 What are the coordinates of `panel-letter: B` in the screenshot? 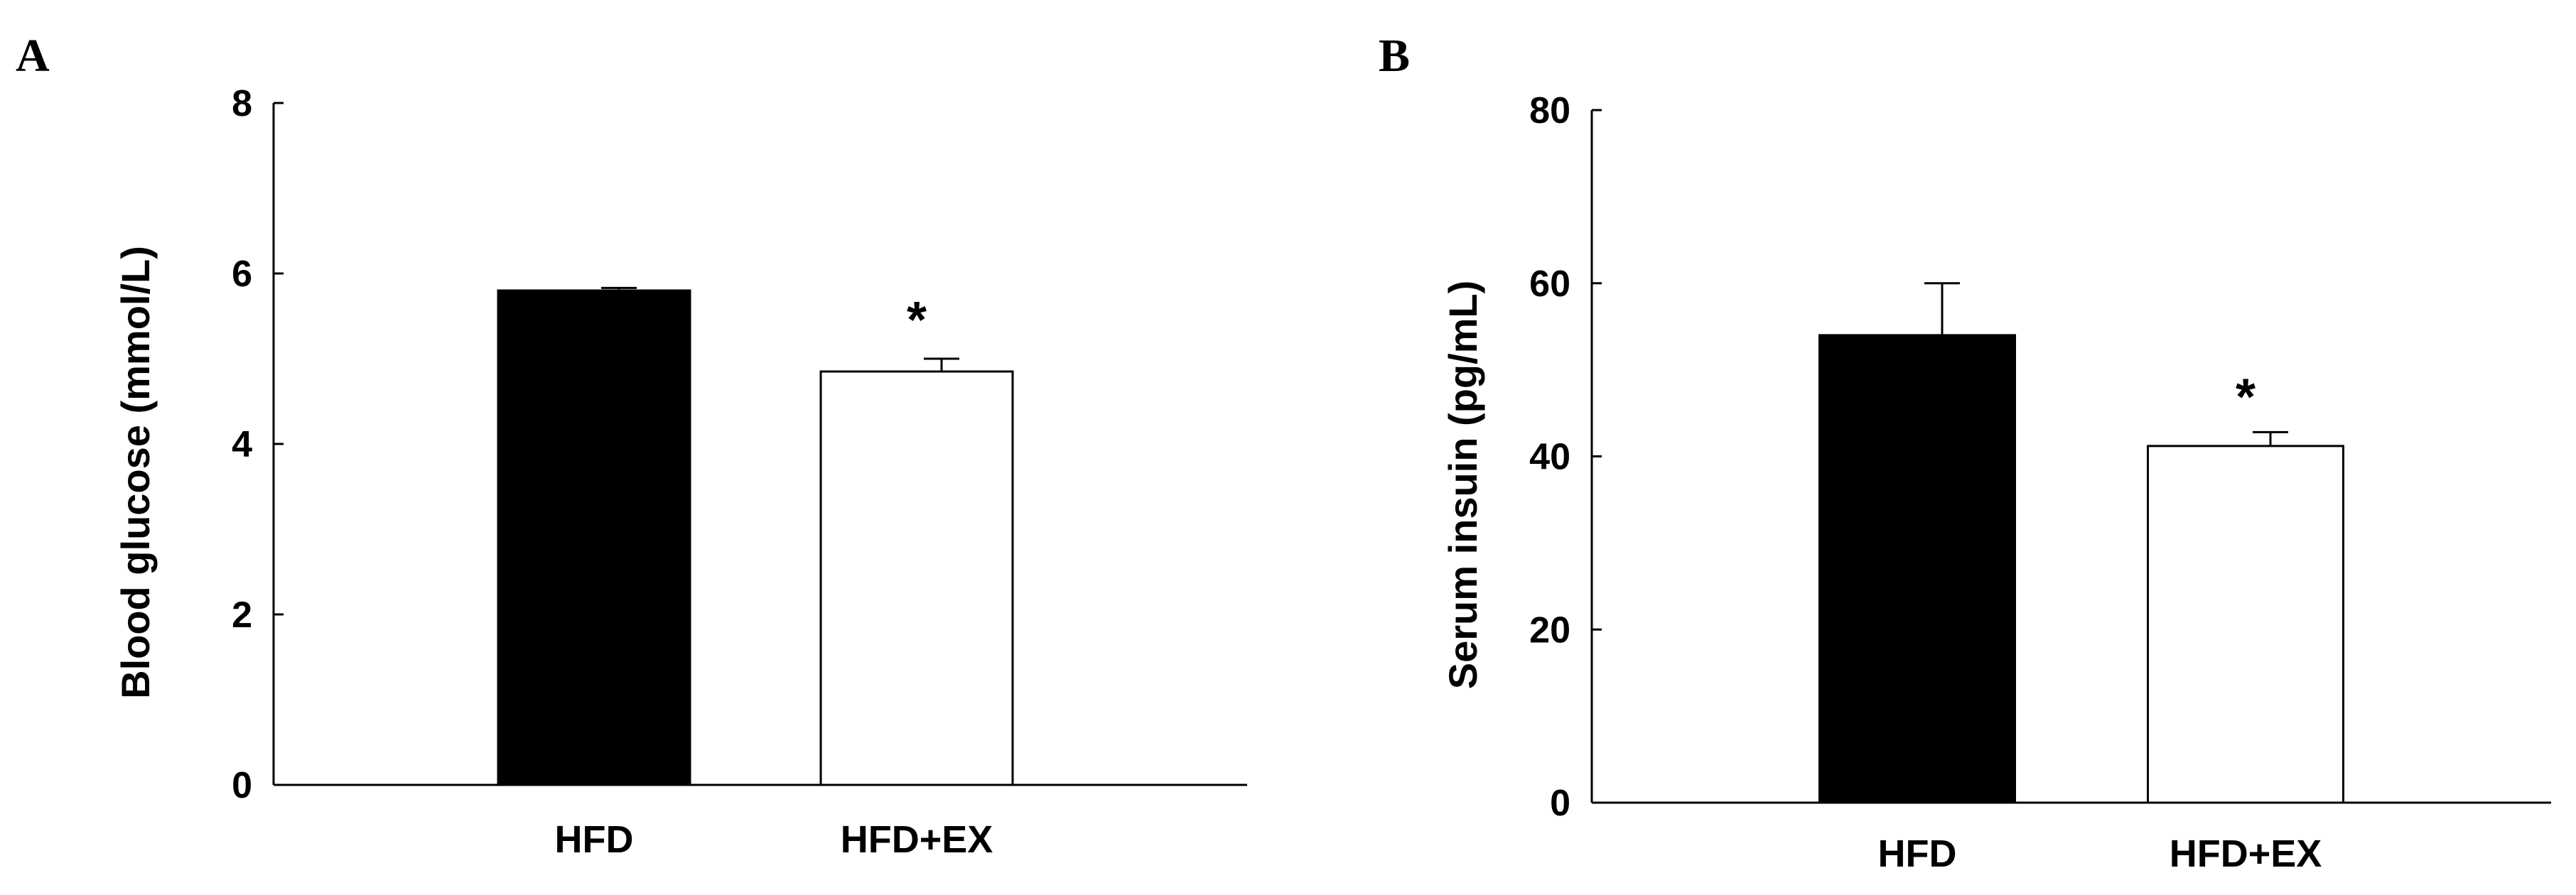 It's located at (1394, 56).